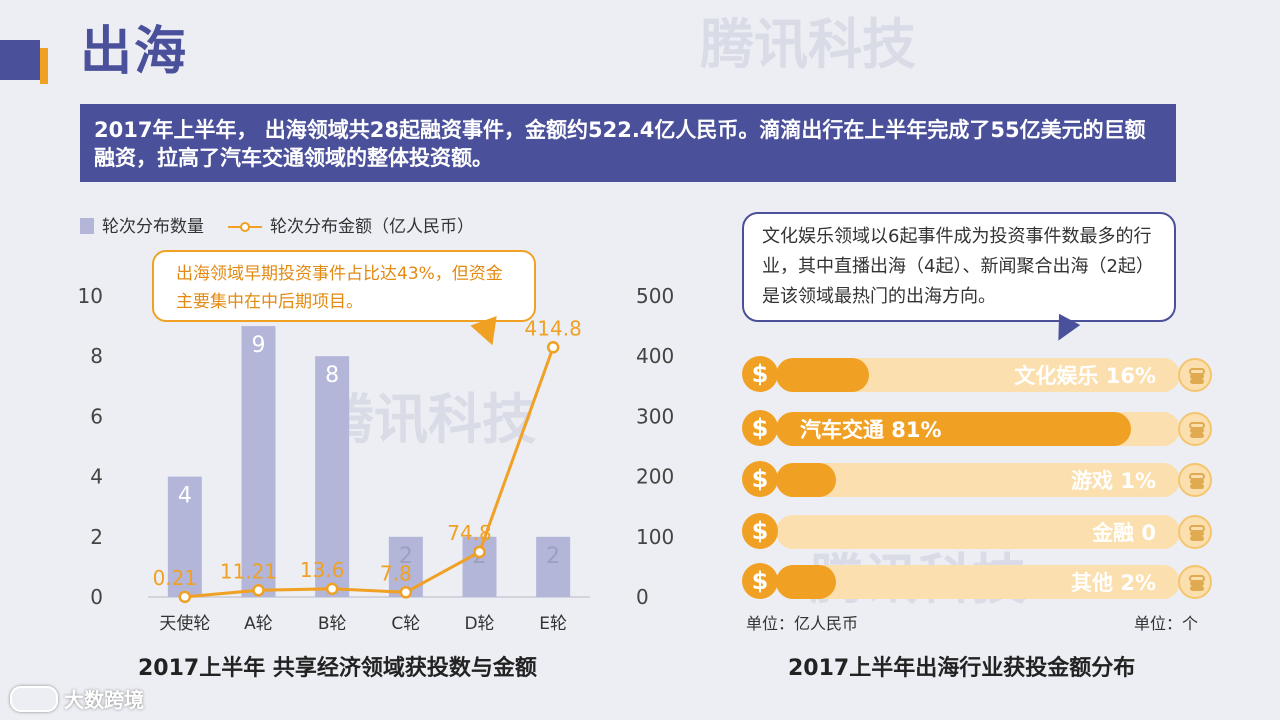 The height and width of the screenshot is (720, 1280). Describe the element at coordinates (962, 668) in the screenshot. I see `right-chart-title: 2017上半年出海行业获投金额分布` at that location.